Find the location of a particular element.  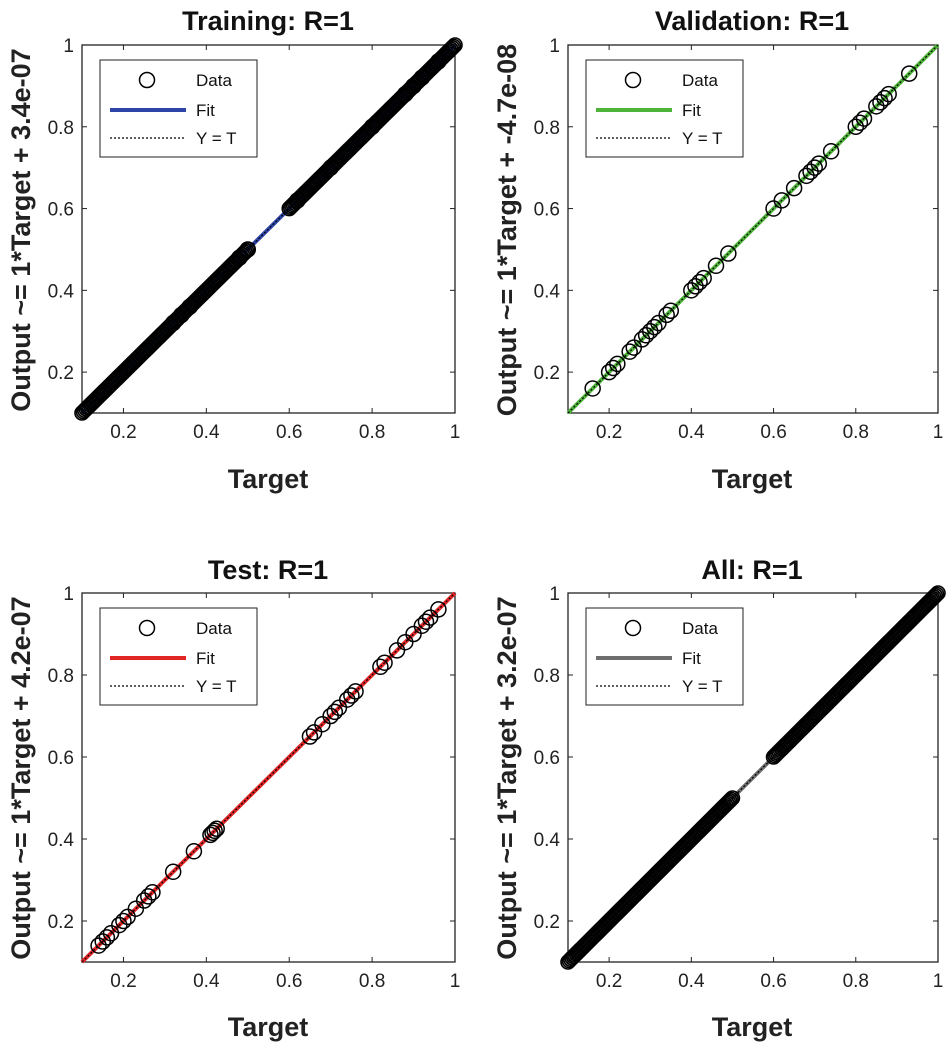

y-axis-label: Output ~= 1*Target + 3.4e-07 is located at coordinates (21, 229).